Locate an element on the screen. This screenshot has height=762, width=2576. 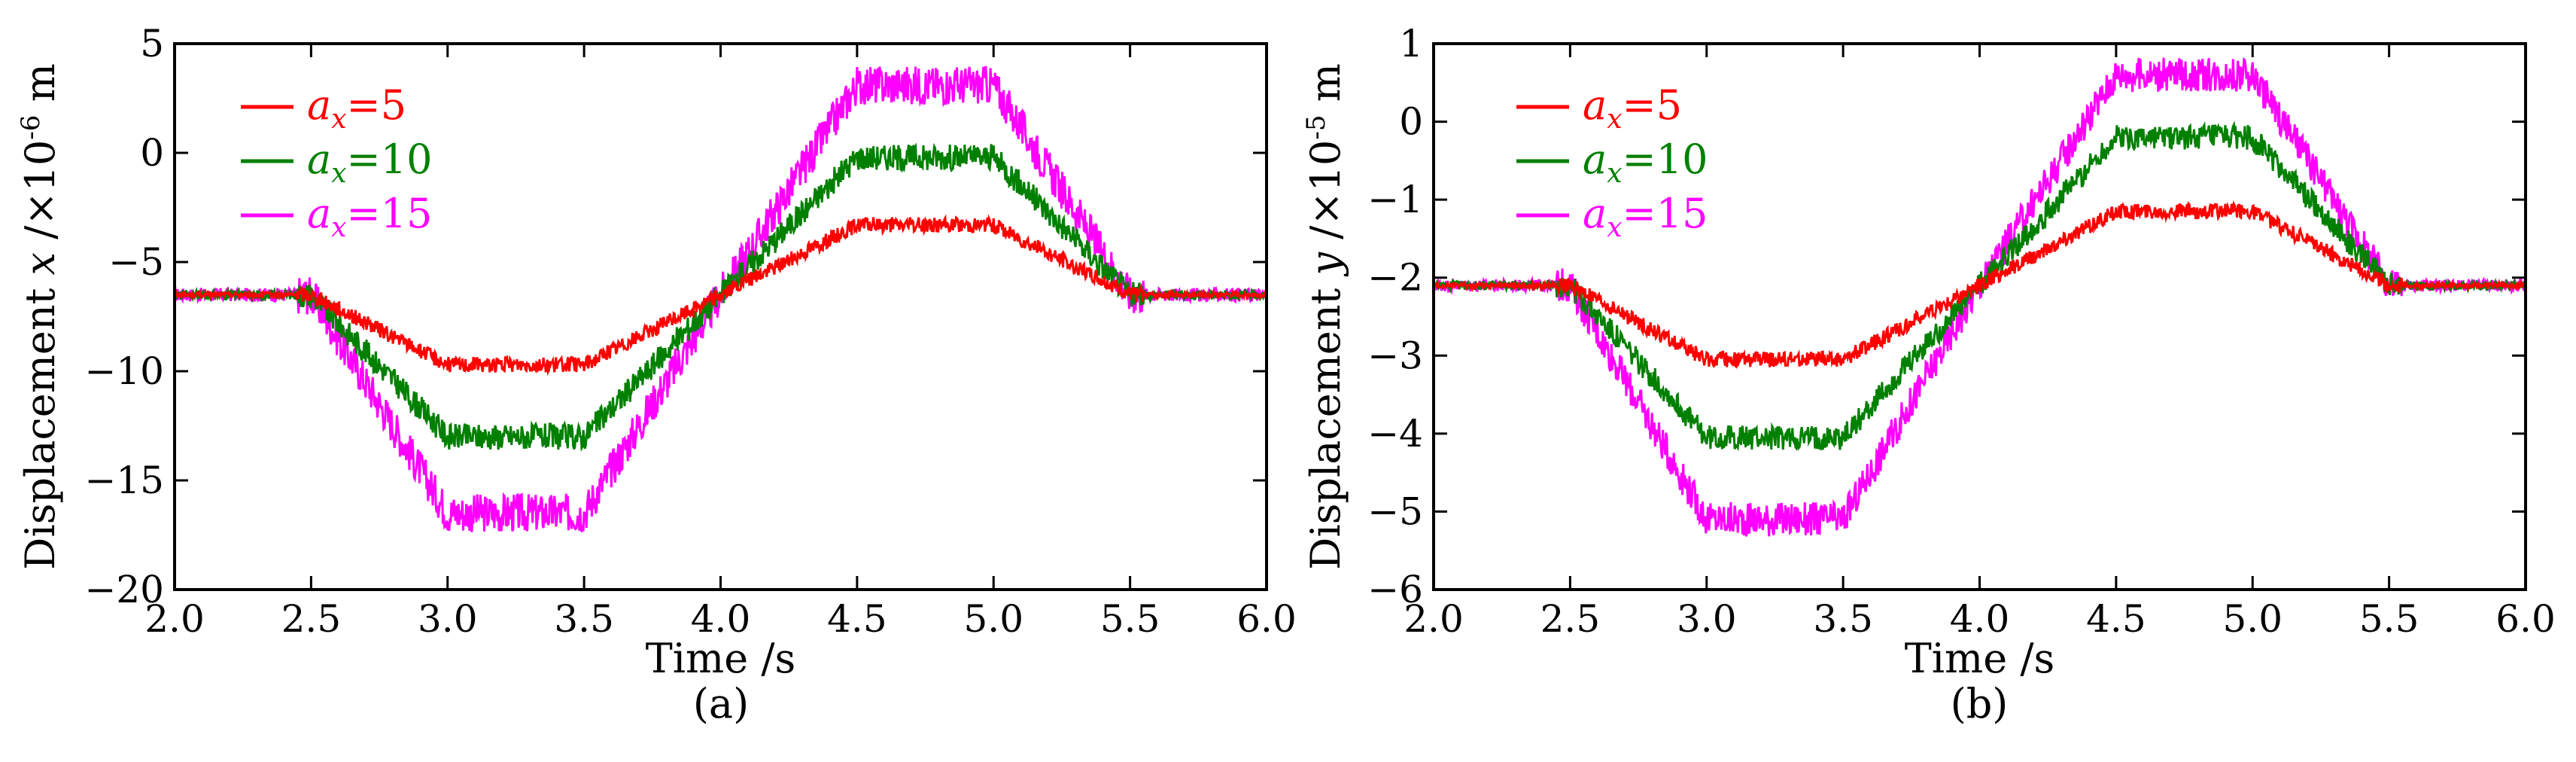
y-axis-title: Displacement x /×10-6 m is located at coordinates (40, 316).